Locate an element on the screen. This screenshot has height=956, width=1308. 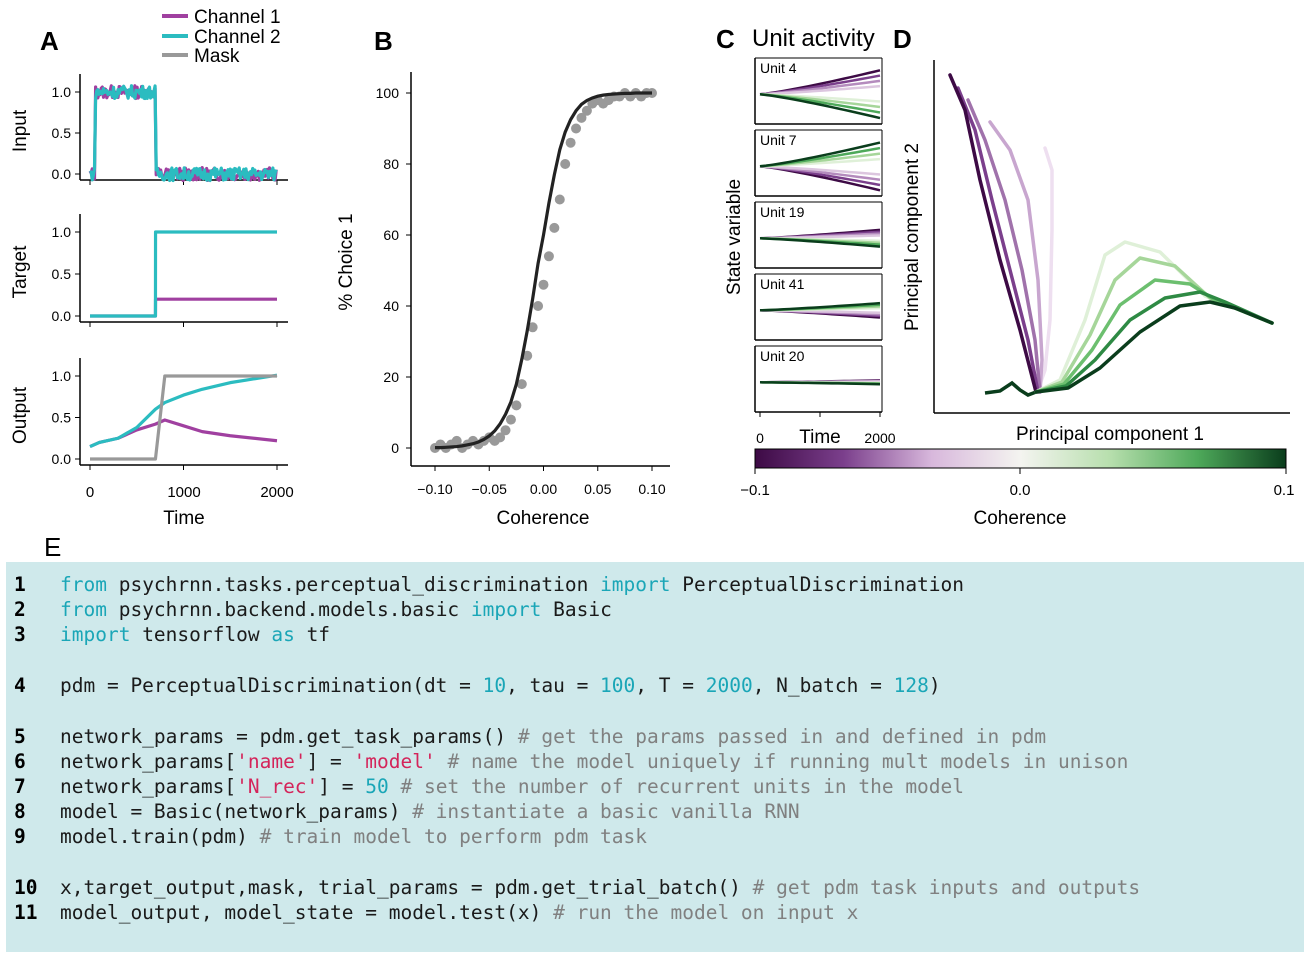
a-series-mask is located at coordinates (183, 417).